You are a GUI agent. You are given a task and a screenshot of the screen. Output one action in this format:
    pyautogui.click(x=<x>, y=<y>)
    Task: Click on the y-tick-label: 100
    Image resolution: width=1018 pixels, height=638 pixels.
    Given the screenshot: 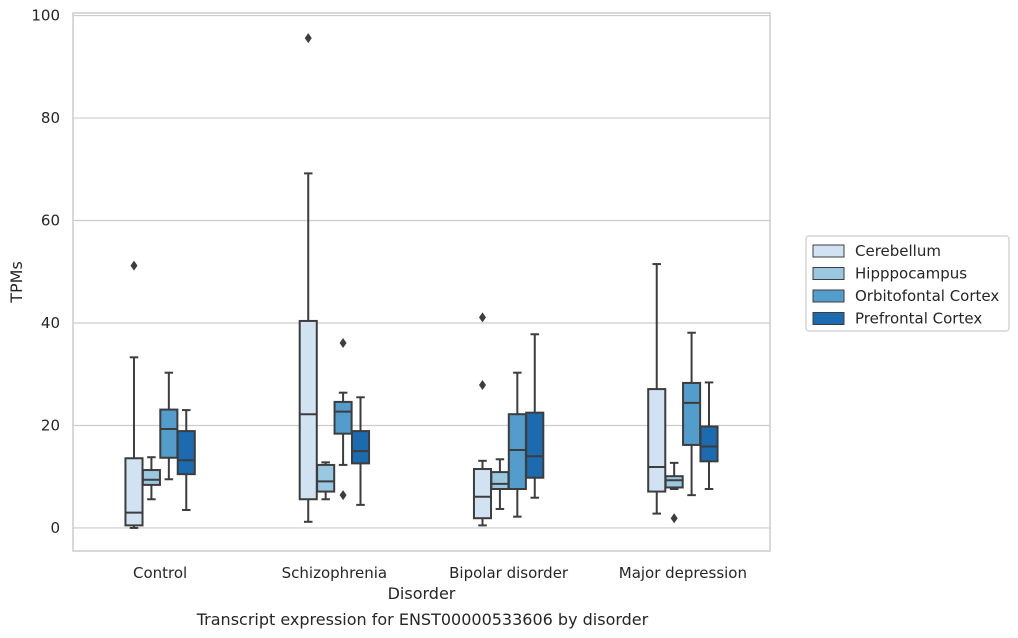 What is the action you would take?
    pyautogui.click(x=45, y=16)
    